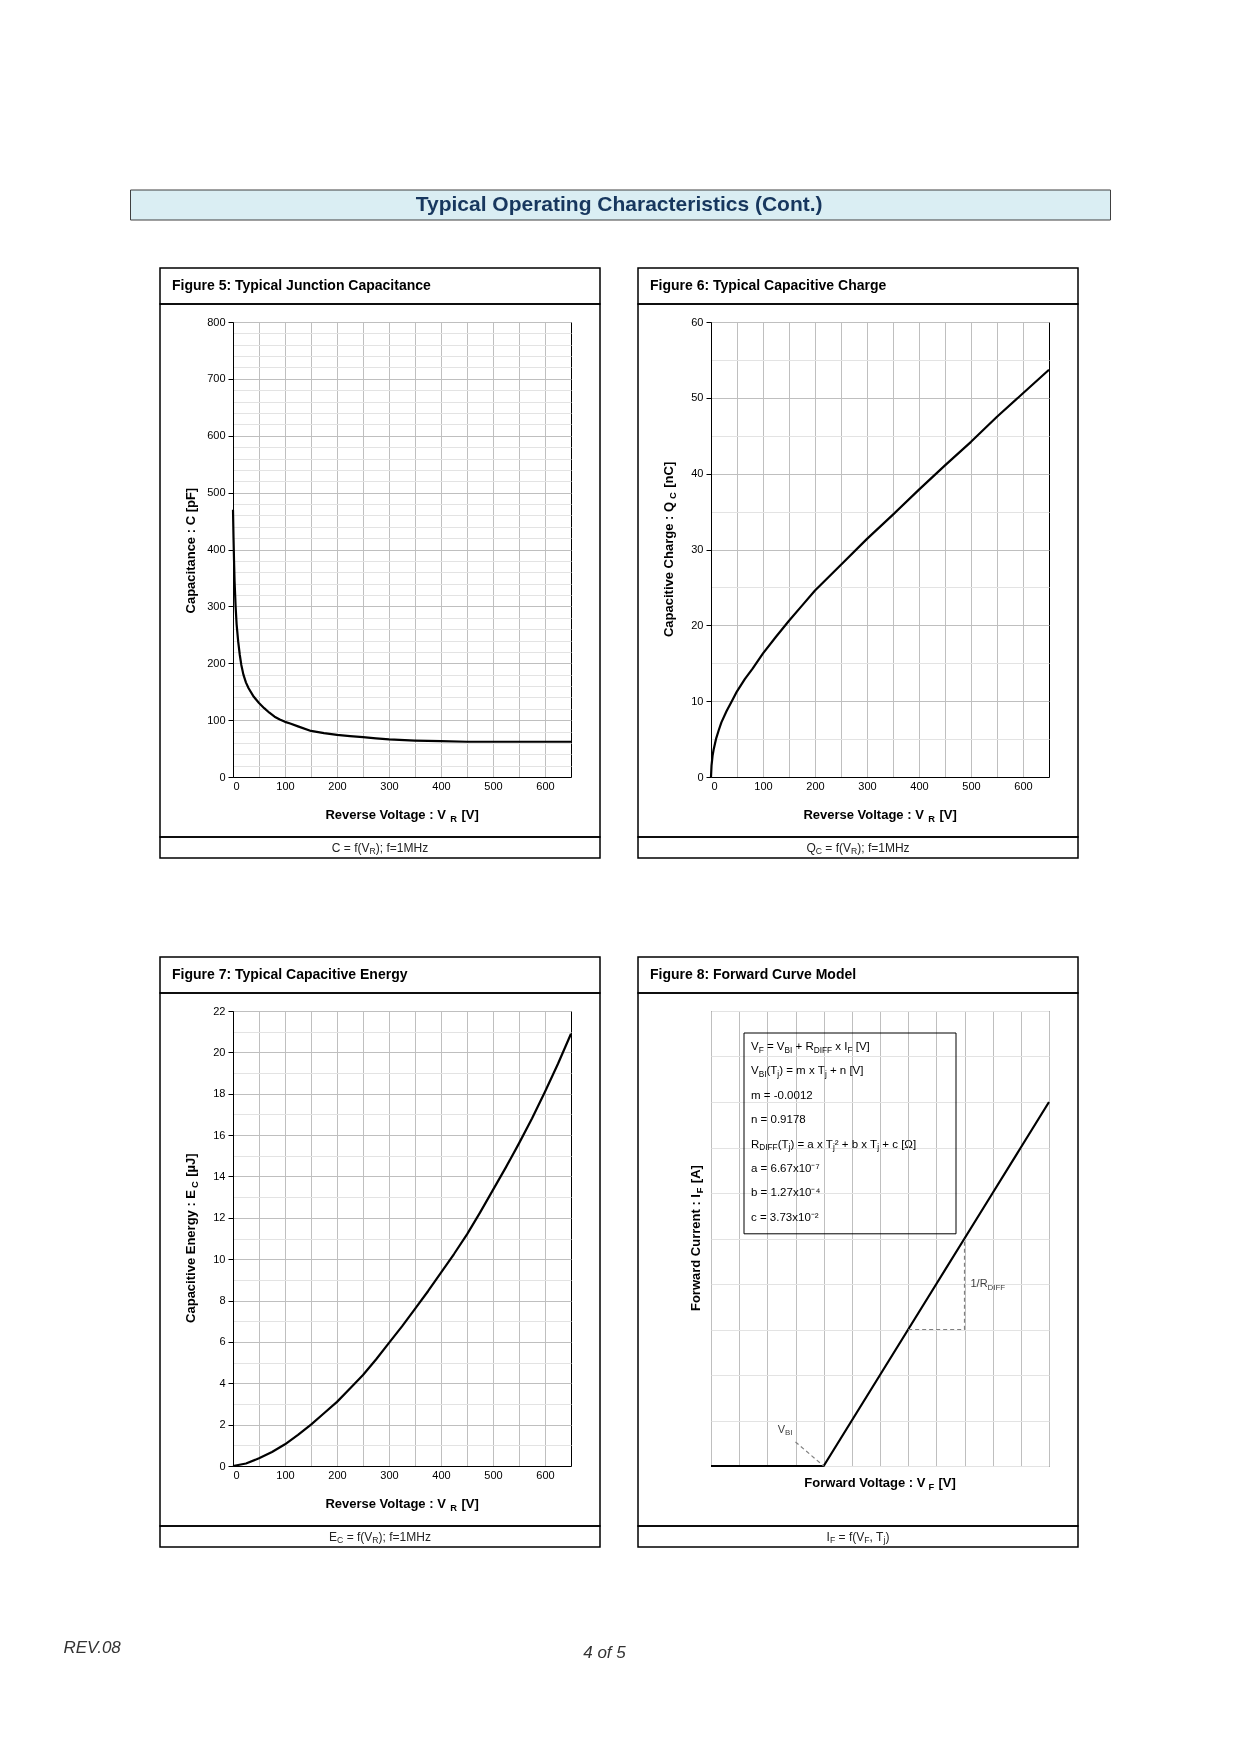 The image size is (1241, 1755). I want to click on y-tick-label: 100, so click(216, 719).